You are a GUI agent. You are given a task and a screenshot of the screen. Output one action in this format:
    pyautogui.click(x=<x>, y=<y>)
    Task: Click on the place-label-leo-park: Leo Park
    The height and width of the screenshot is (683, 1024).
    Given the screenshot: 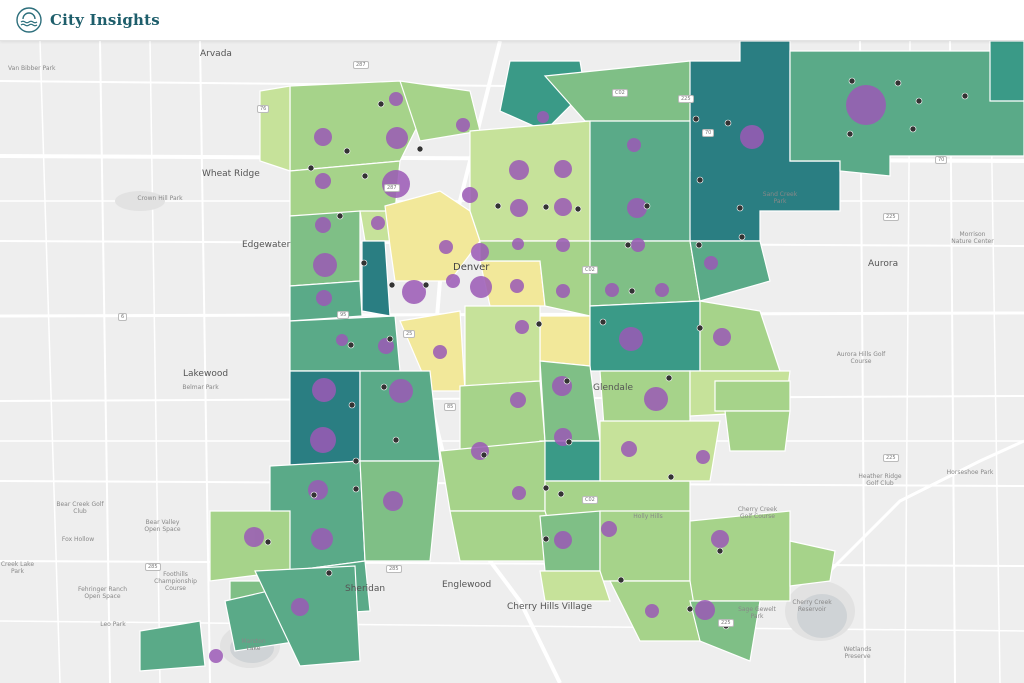 What is the action you would take?
    pyautogui.click(x=113, y=624)
    